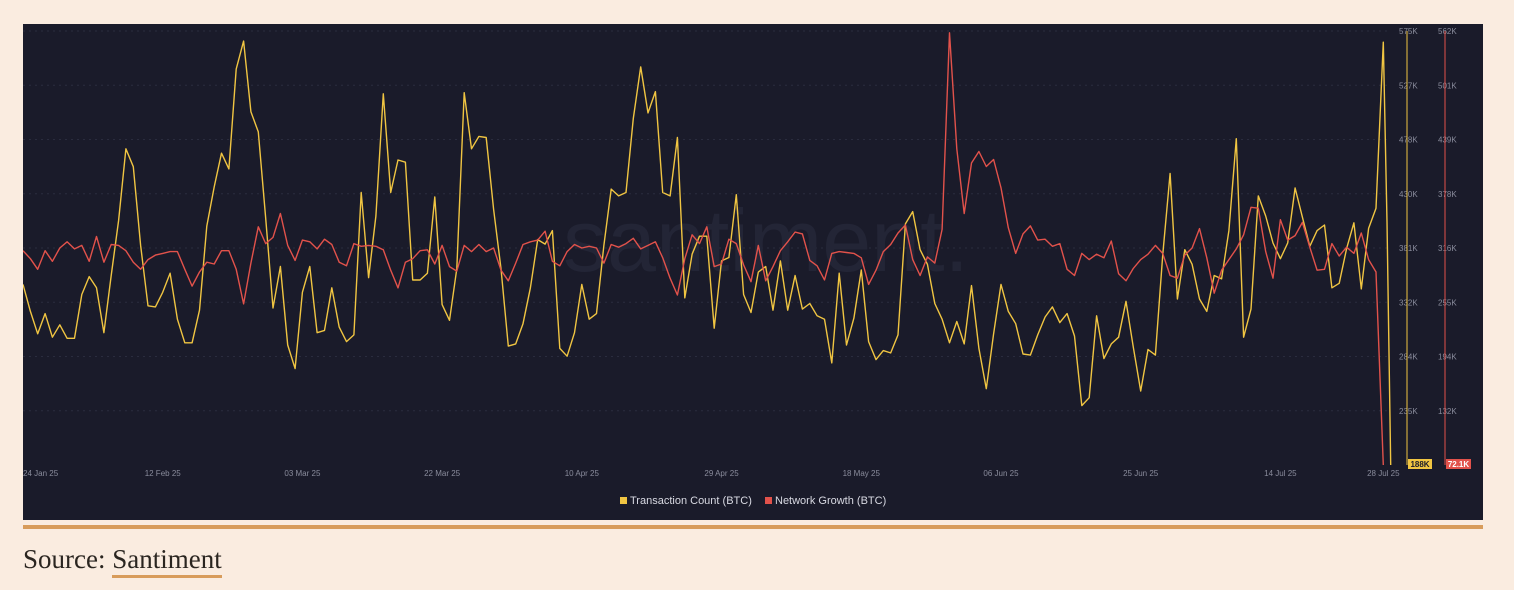 The image size is (1514, 590). Describe the element at coordinates (163, 473) in the screenshot. I see `x-tick-label: 12 Feb 25` at that location.